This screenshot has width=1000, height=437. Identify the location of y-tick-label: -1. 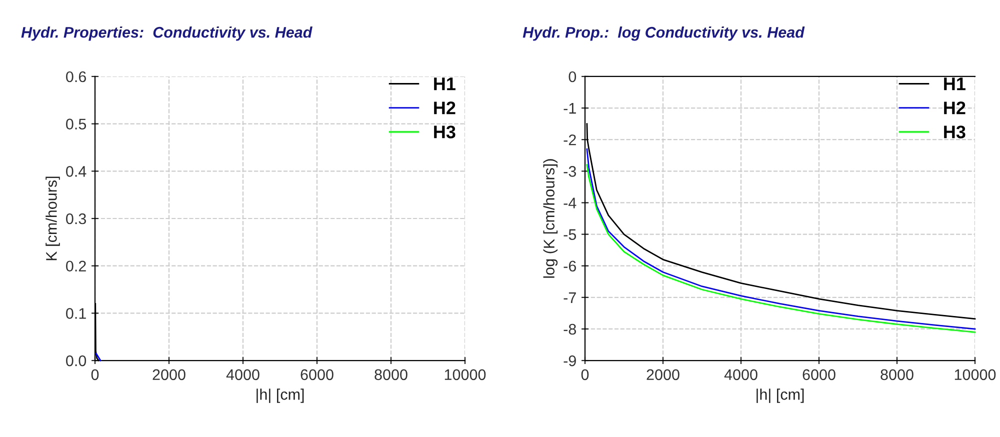
(570, 108).